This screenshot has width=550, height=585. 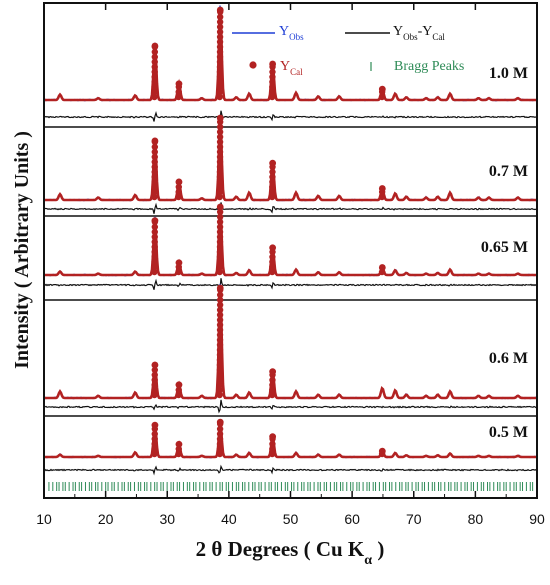 What do you see at coordinates (44, 519) in the screenshot?
I see `x-tick-label-0: 10` at bounding box center [44, 519].